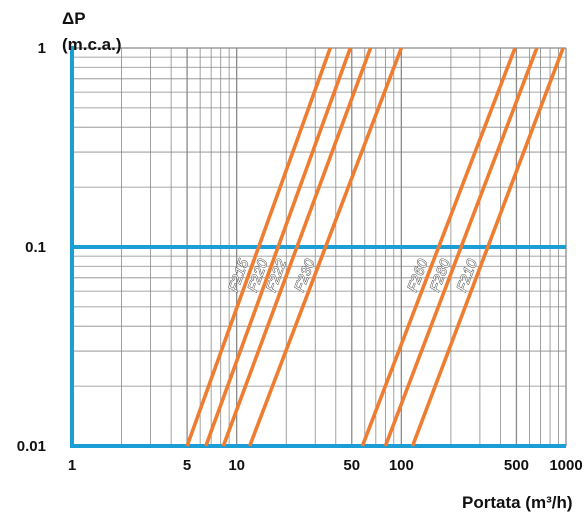  Describe the element at coordinates (565, 465) in the screenshot. I see `x-tick-label: 1000` at that location.